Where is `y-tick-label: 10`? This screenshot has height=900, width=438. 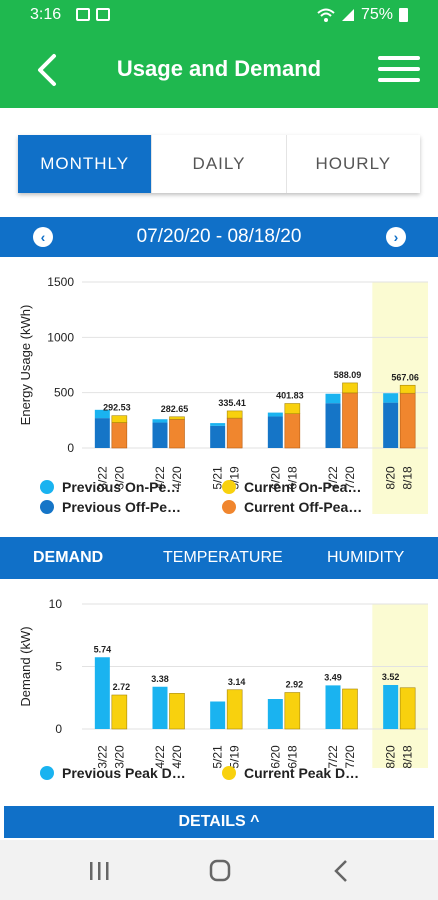
y-tick-label: 10 is located at coordinates (56, 604).